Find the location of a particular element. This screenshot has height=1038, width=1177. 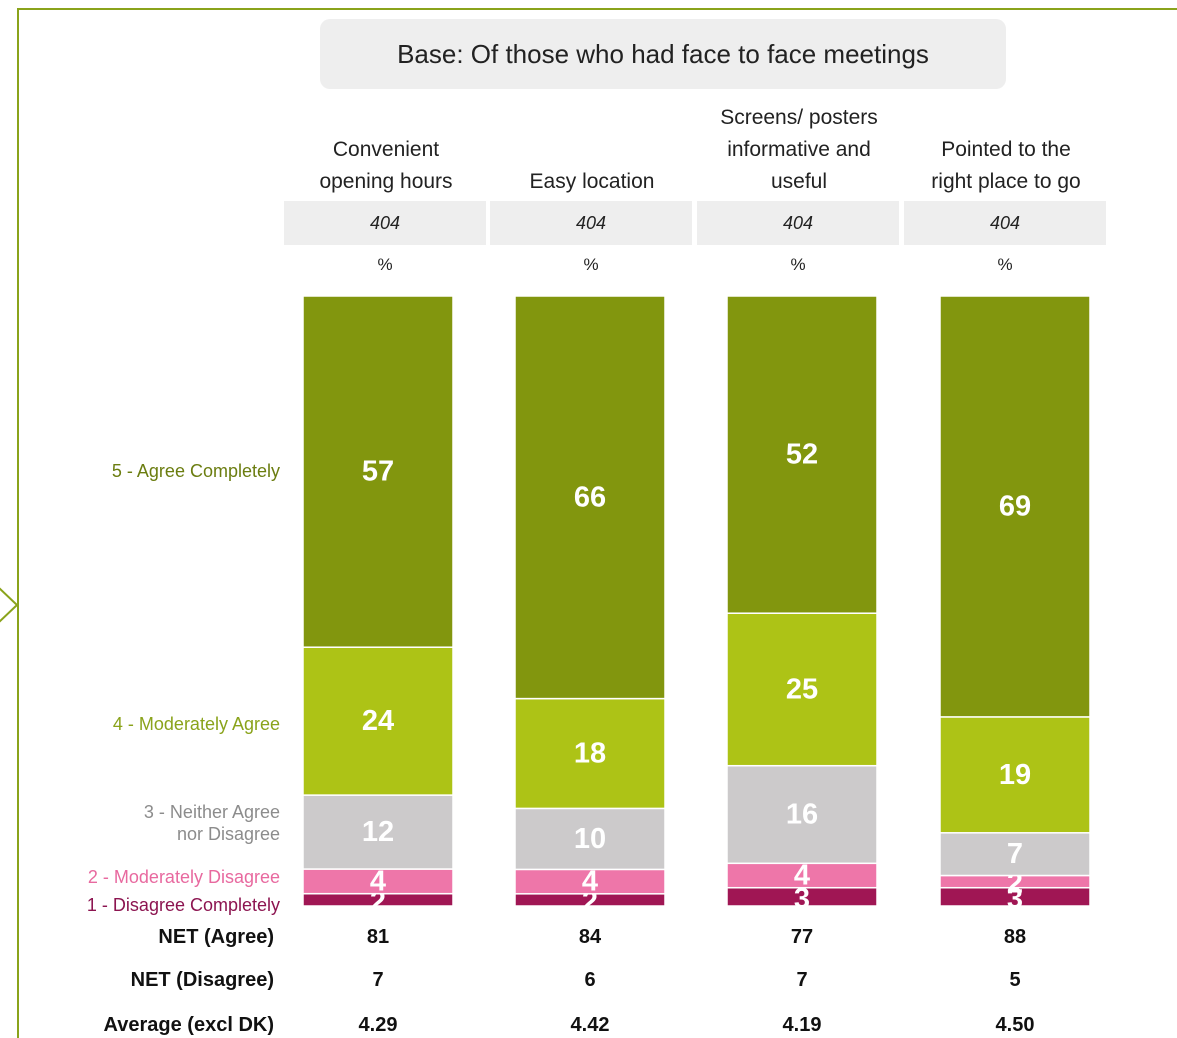

category-label-moderately-disagree: 2 - Moderately Disagree is located at coordinates (183, 877).